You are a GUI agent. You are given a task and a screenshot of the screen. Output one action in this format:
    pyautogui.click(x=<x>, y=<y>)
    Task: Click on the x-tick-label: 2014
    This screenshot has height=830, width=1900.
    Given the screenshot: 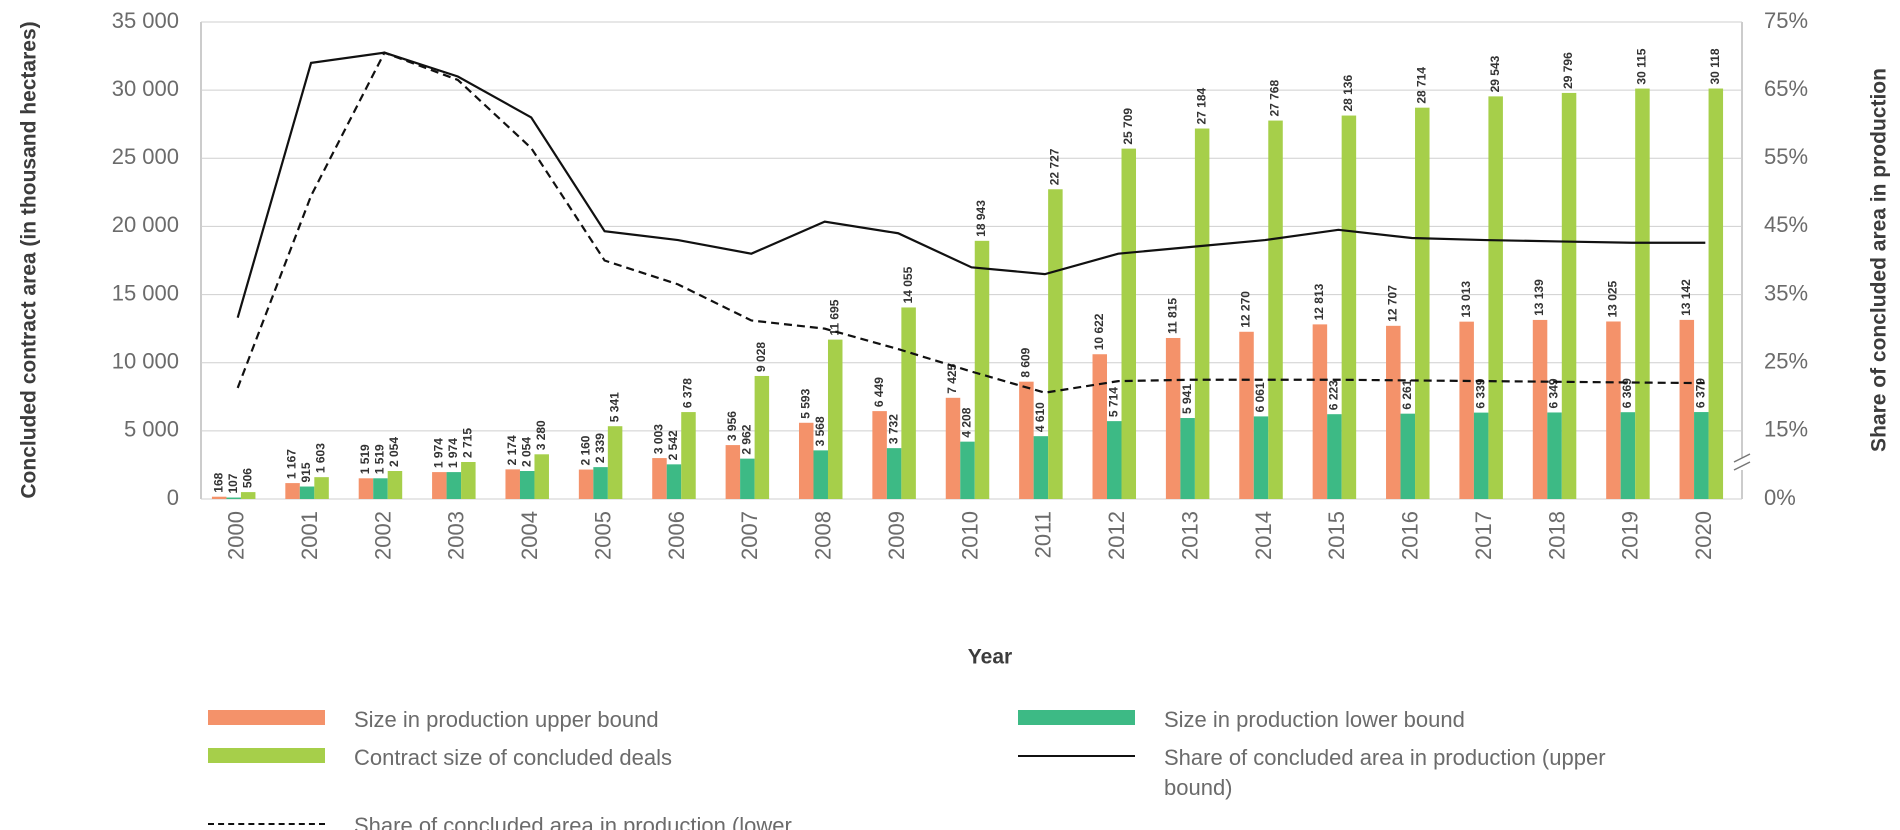 What is the action you would take?
    pyautogui.click(x=1263, y=535)
    